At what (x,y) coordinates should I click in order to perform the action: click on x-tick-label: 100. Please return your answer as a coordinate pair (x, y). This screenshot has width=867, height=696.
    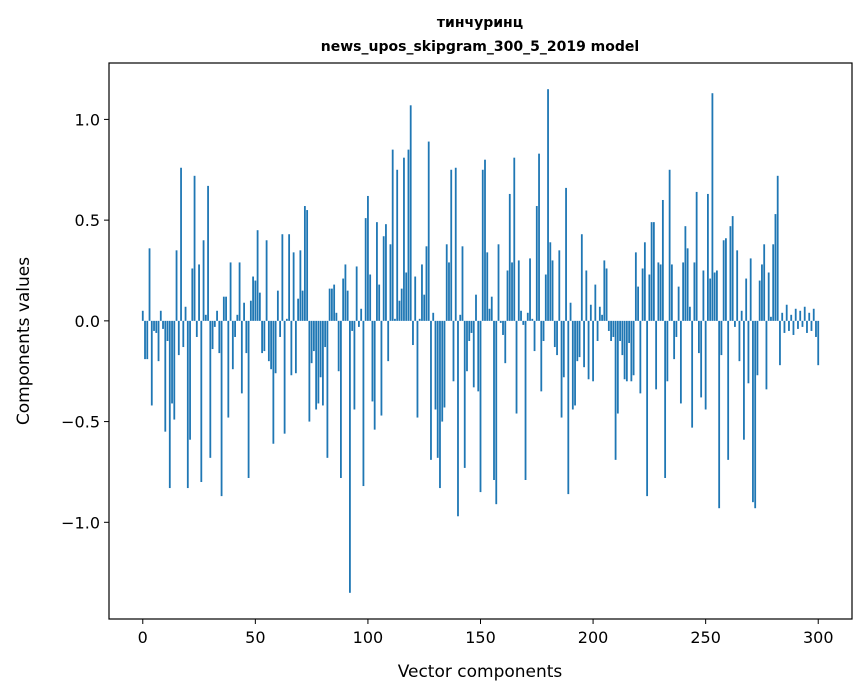
    Looking at the image, I should click on (368, 637).